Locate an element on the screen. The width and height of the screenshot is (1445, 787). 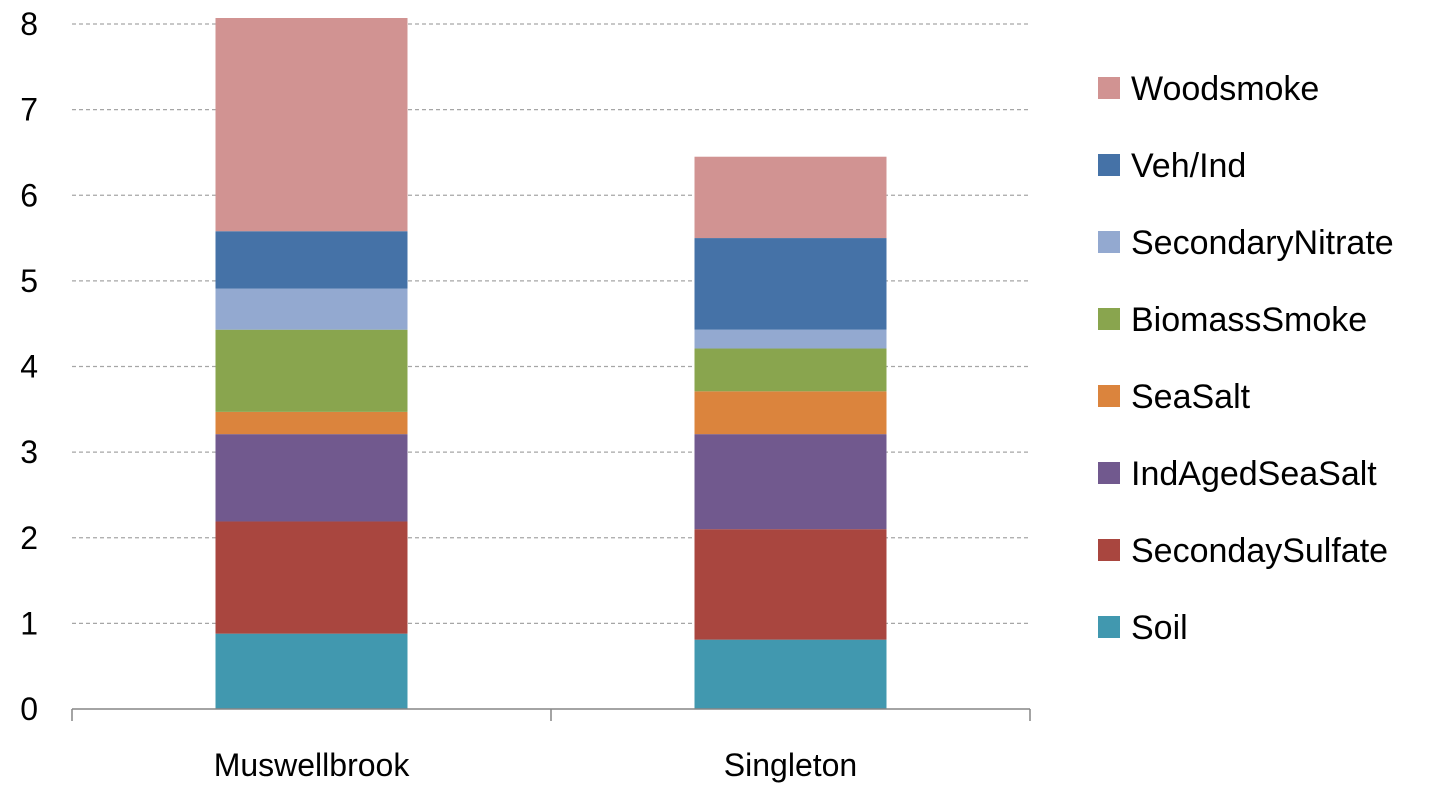
legend-label-secondaysulfate: SecondaySulfate is located at coordinates (1259, 551).